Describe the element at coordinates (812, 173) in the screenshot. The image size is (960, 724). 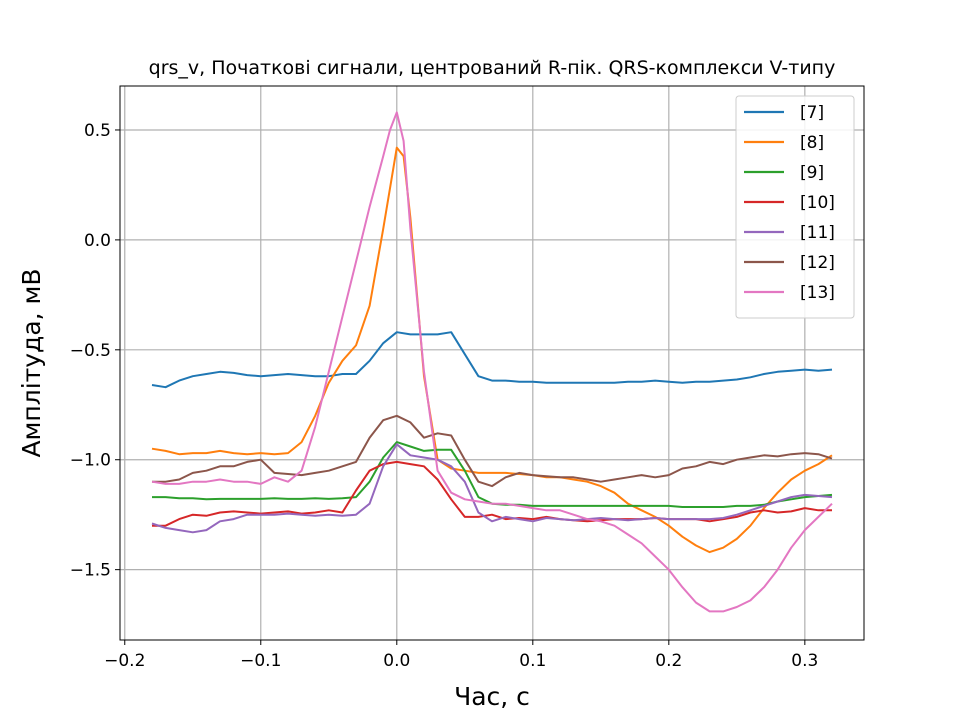
I see `legend-label: [9]` at that location.